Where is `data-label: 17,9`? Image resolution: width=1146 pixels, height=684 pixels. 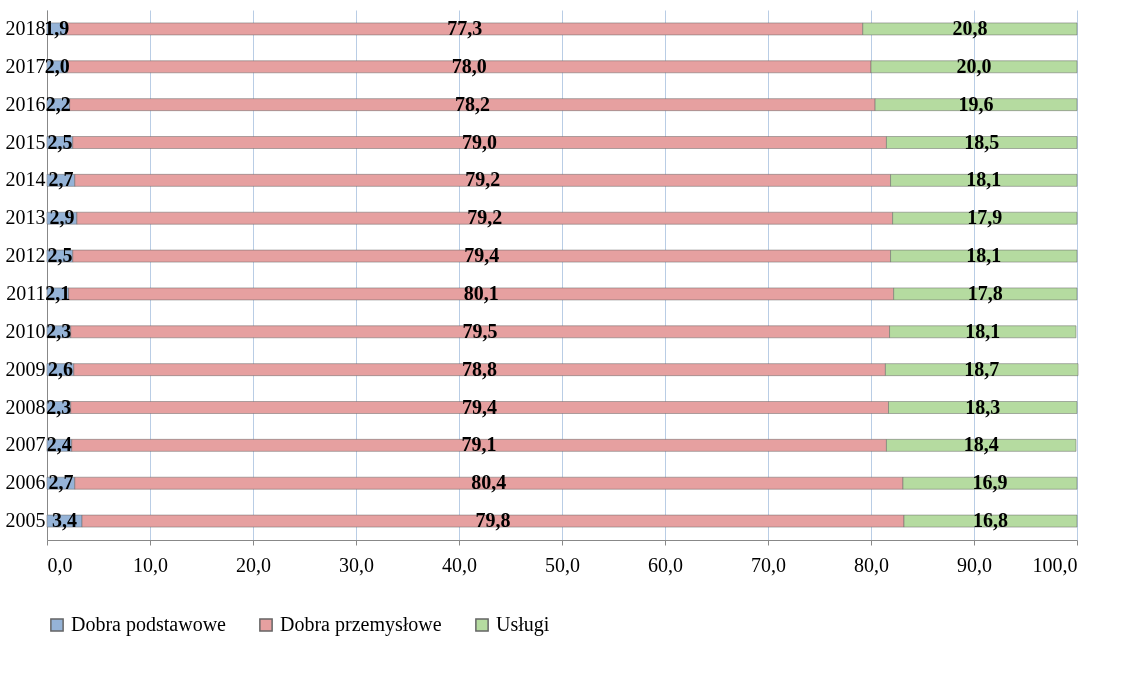
data-label: 17,9 is located at coordinates (985, 217).